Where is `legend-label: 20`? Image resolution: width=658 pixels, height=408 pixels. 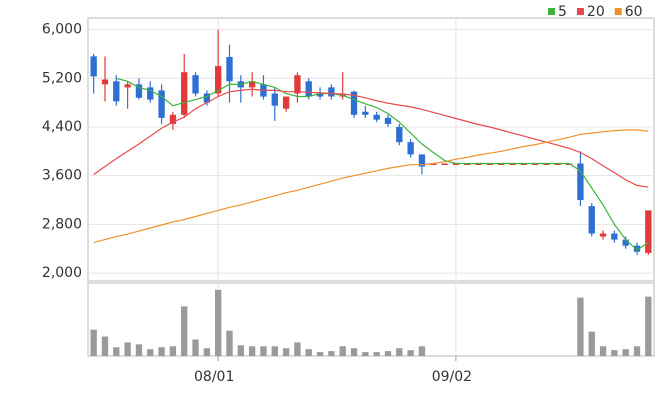
legend-label: 20 is located at coordinates (596, 12).